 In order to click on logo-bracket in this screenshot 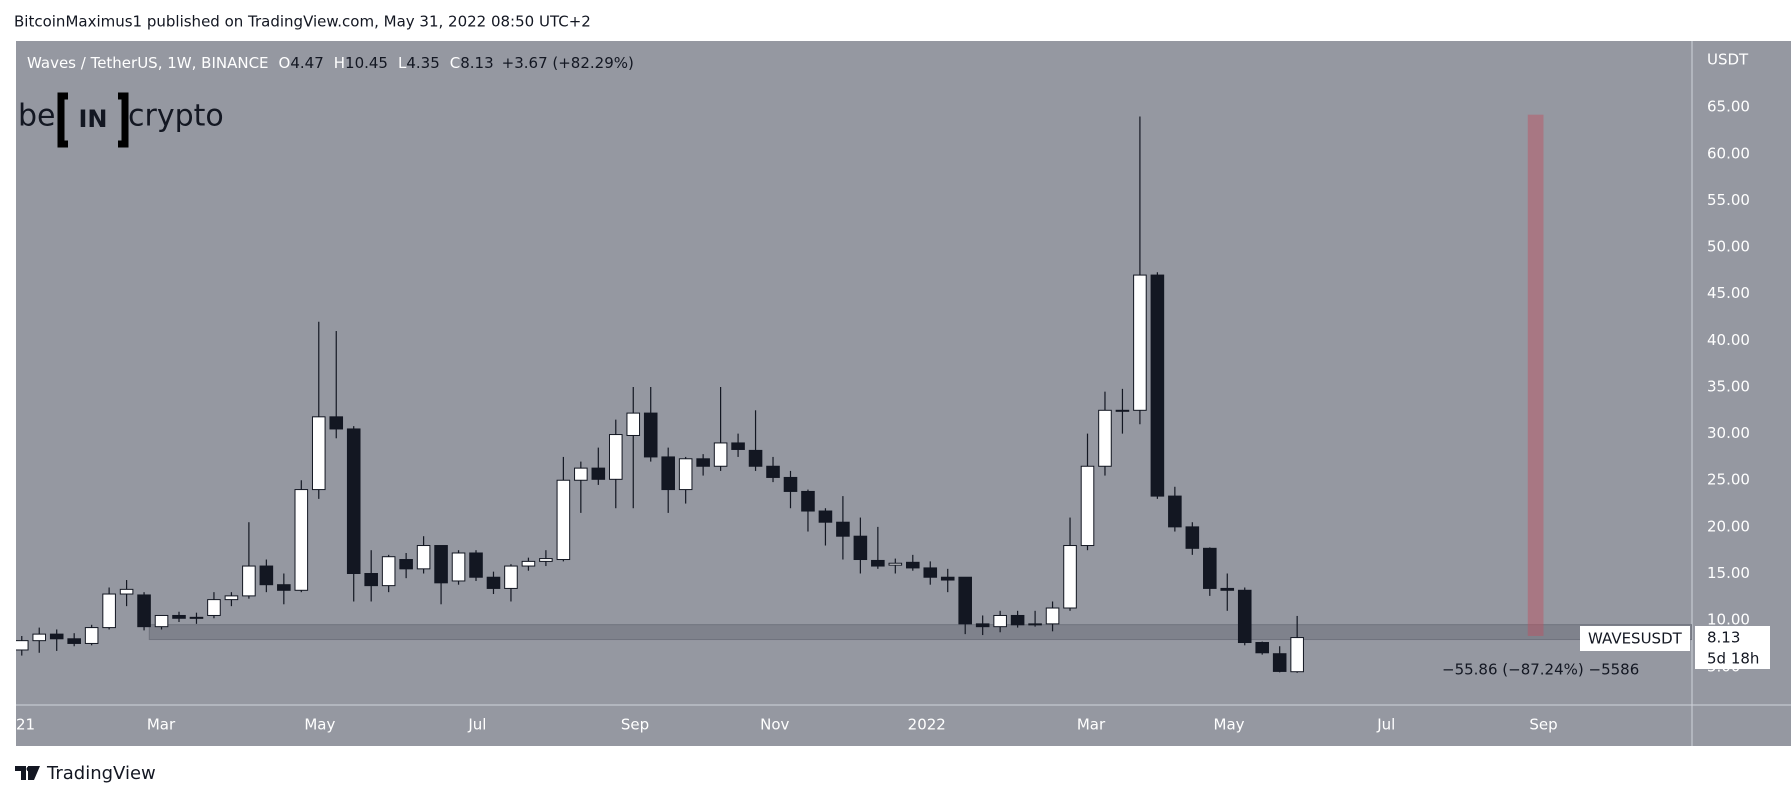, I will do `click(93, 120)`.